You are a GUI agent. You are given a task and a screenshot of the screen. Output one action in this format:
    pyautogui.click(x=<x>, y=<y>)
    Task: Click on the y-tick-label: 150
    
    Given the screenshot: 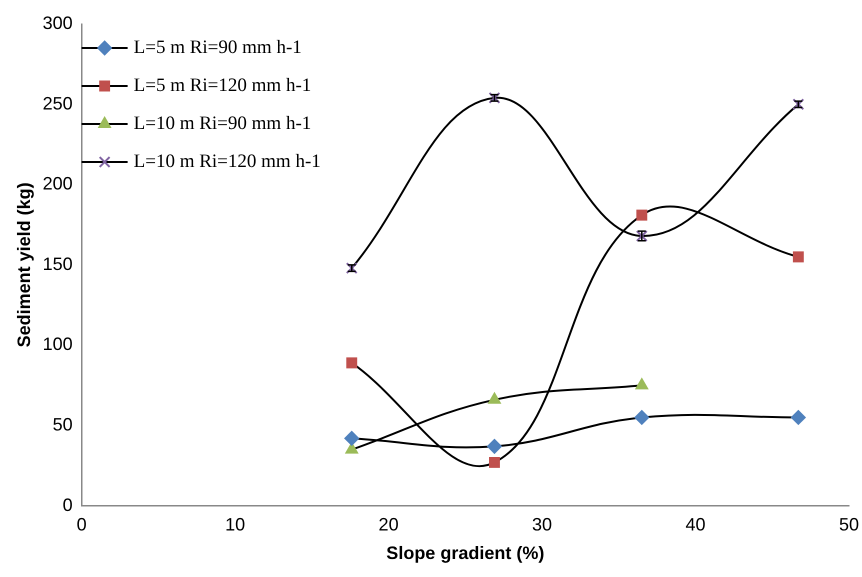 What is the action you would take?
    pyautogui.click(x=57, y=264)
    